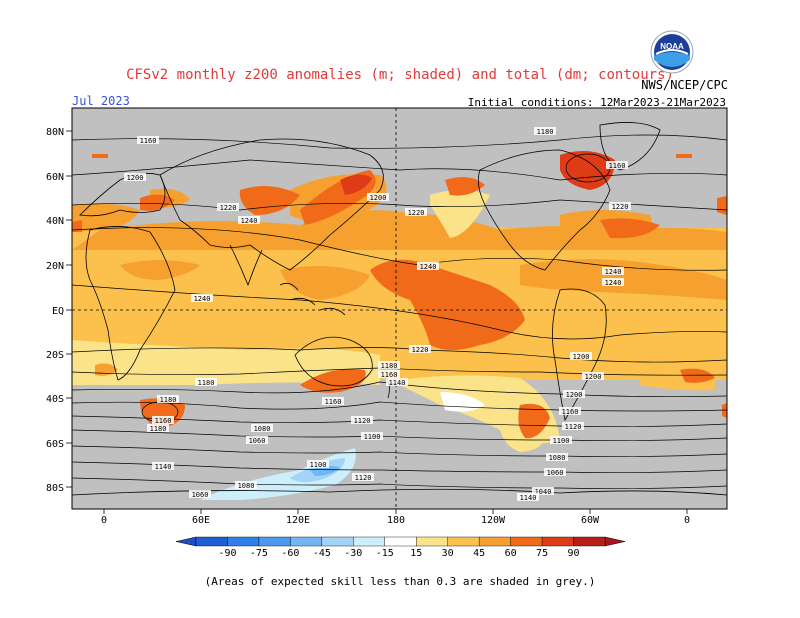 The image size is (800, 618). Describe the element at coordinates (322, 553) in the screenshot. I see `colorbar-tick: -45` at that location.